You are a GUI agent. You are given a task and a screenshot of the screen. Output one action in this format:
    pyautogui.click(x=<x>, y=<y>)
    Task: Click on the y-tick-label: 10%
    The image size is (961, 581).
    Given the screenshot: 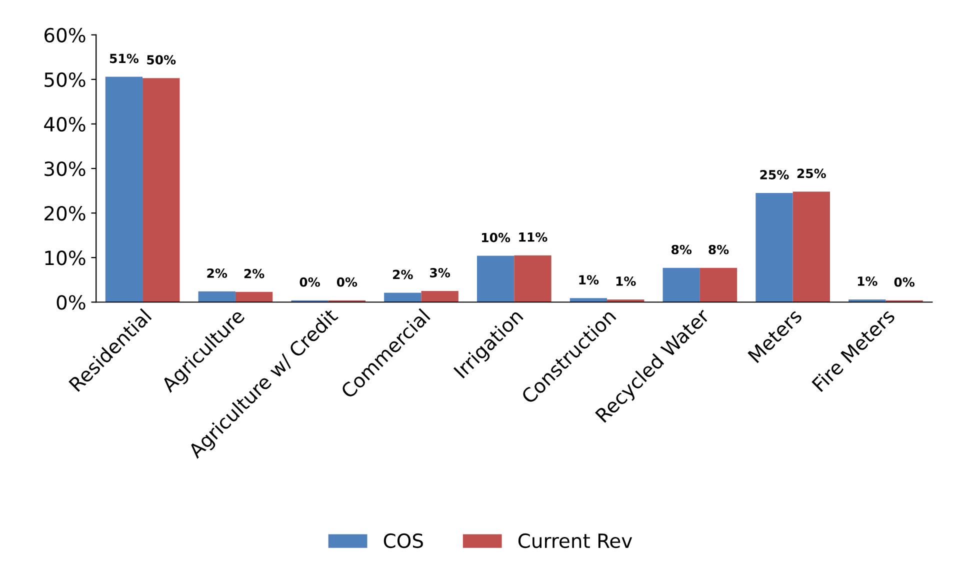 What is the action you would take?
    pyautogui.click(x=65, y=258)
    